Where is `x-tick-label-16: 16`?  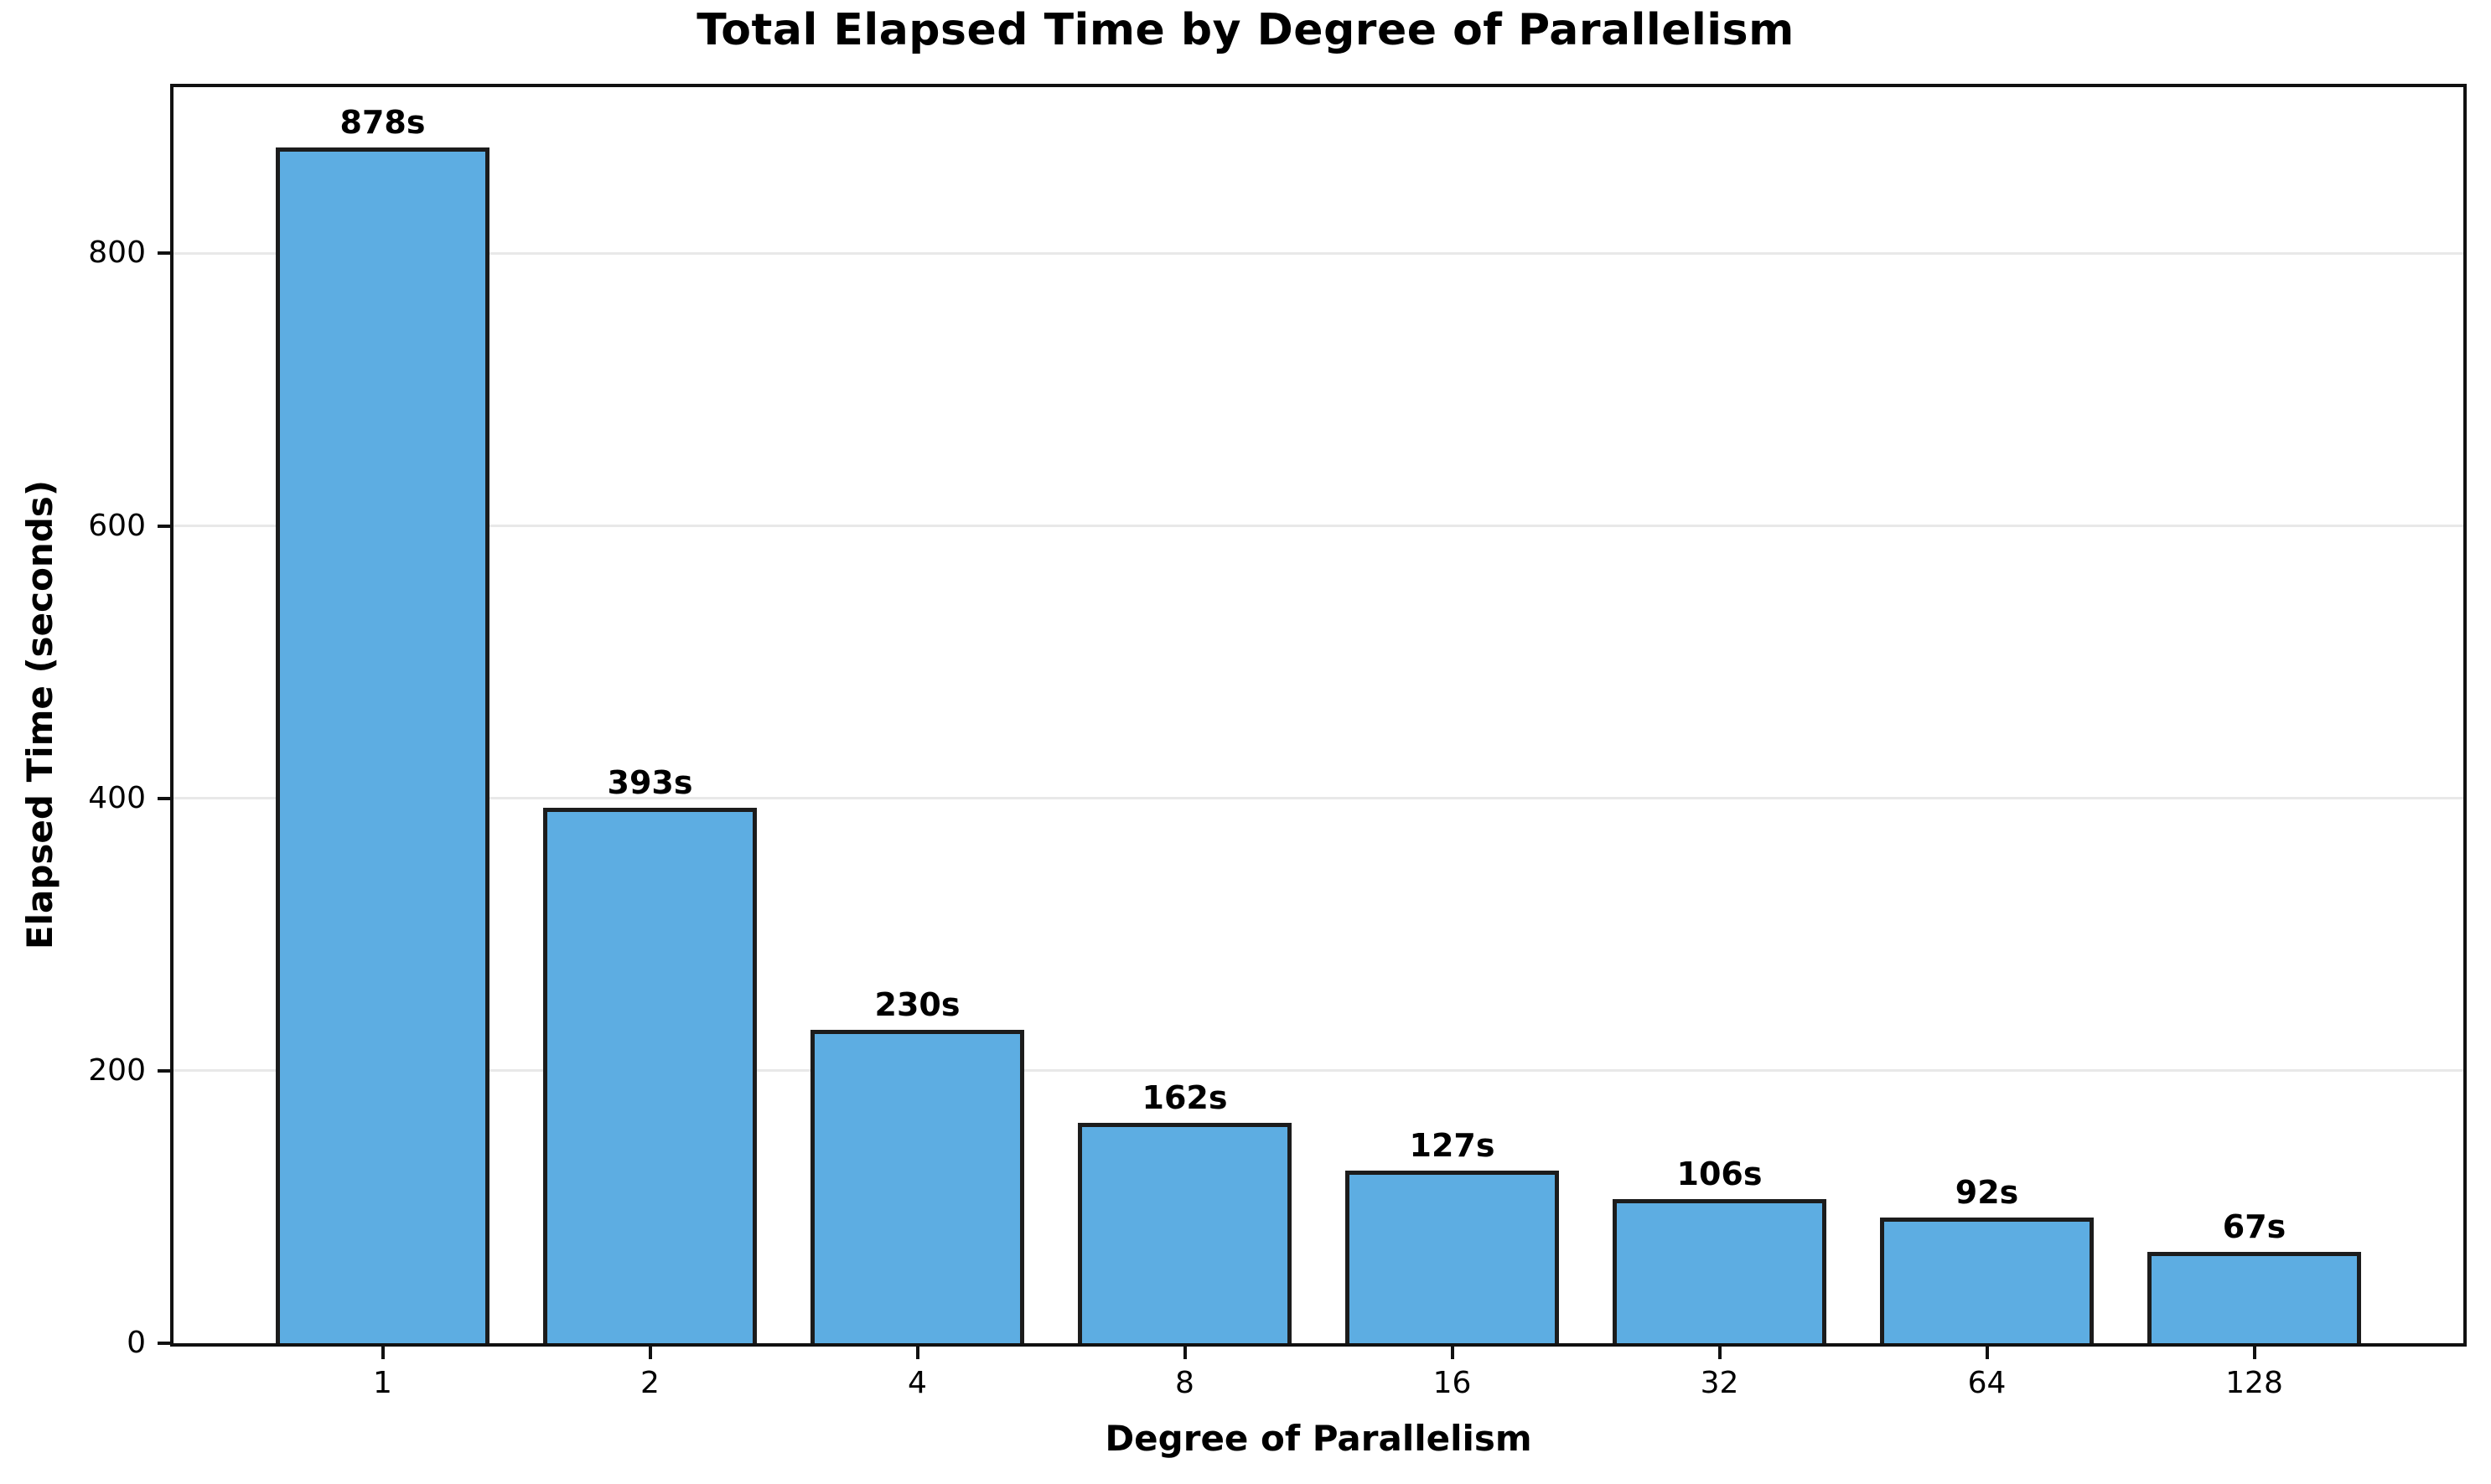 x-tick-label-16: 16 is located at coordinates (1452, 1383).